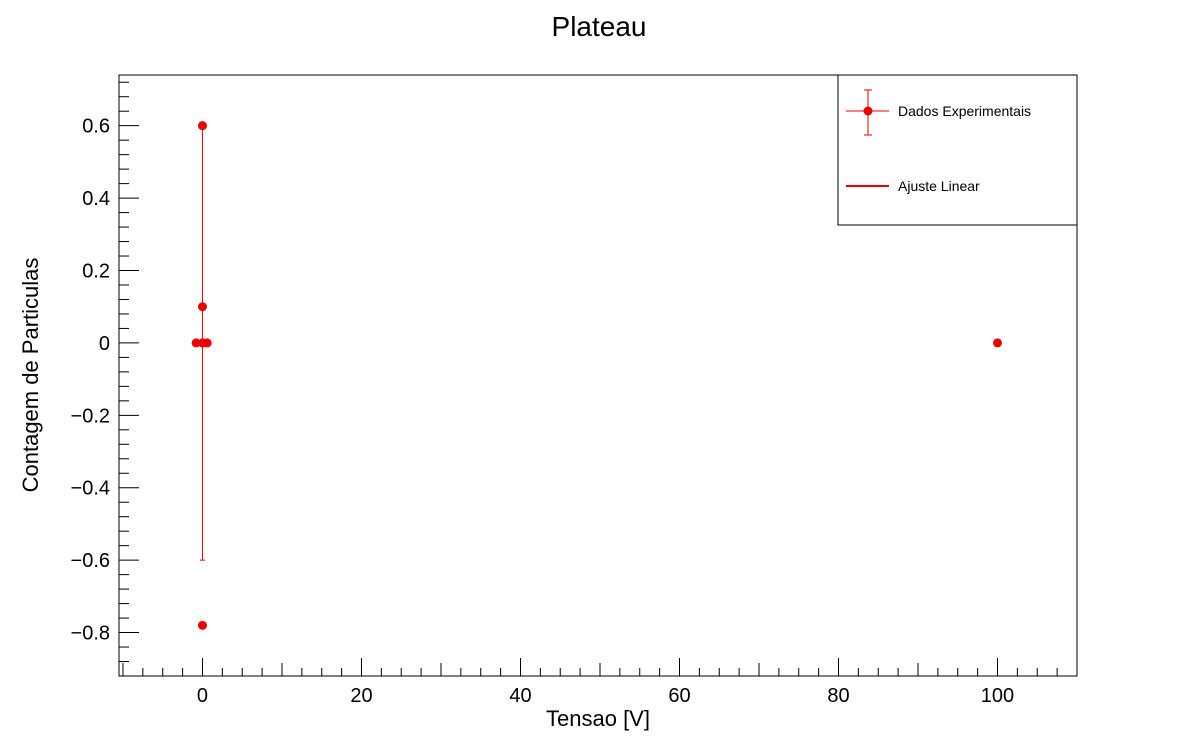 This screenshot has width=1198, height=752. Describe the element at coordinates (868, 111) in the screenshot. I see `legend-marker-dot` at that location.